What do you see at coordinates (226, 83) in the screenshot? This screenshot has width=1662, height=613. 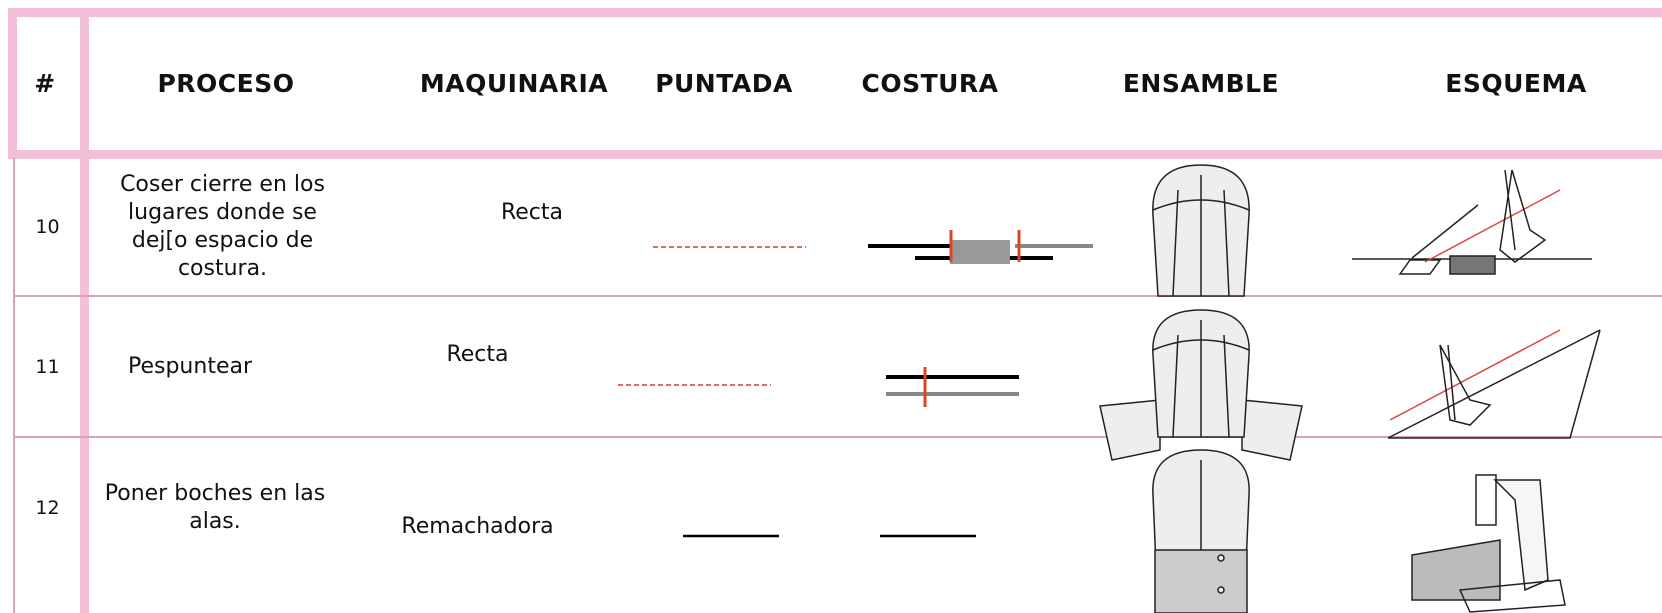 I see `column-header: PROCESO` at bounding box center [226, 83].